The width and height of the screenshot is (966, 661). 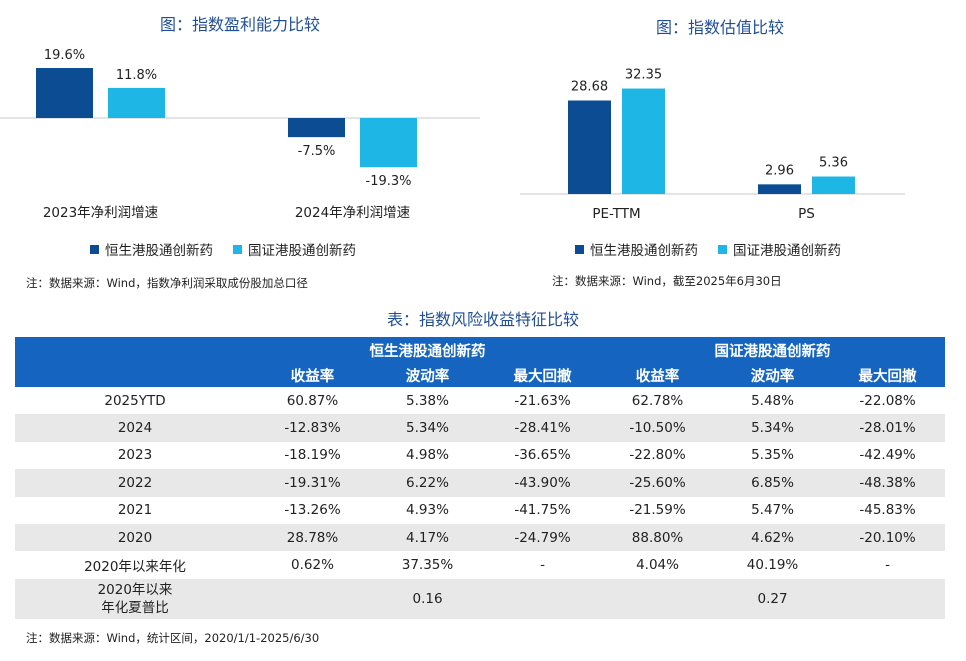 I want to click on column-header: 收益率, so click(x=658, y=375).